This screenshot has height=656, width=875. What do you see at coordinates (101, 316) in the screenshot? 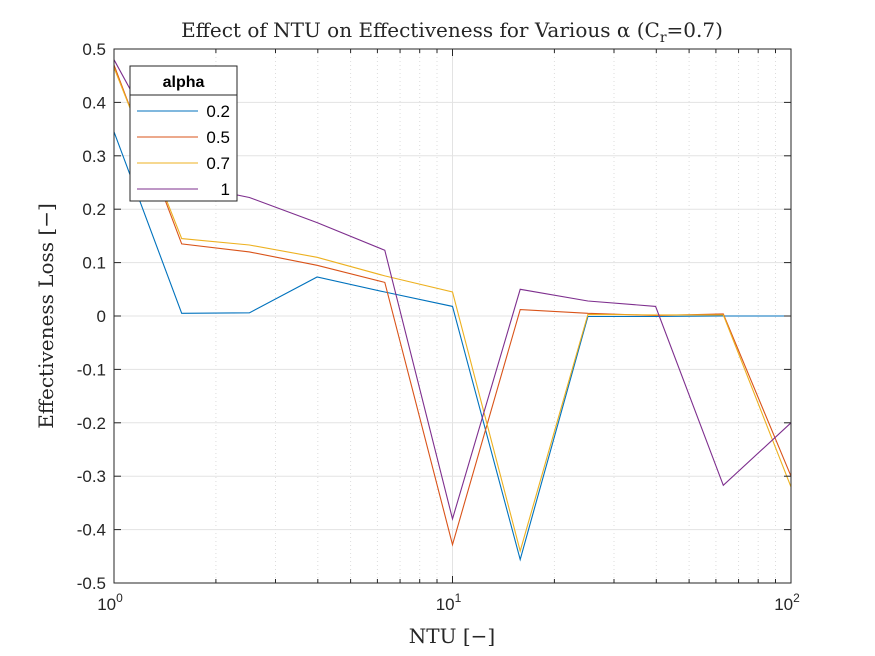
I see `y-tick-label: 0` at bounding box center [101, 316].